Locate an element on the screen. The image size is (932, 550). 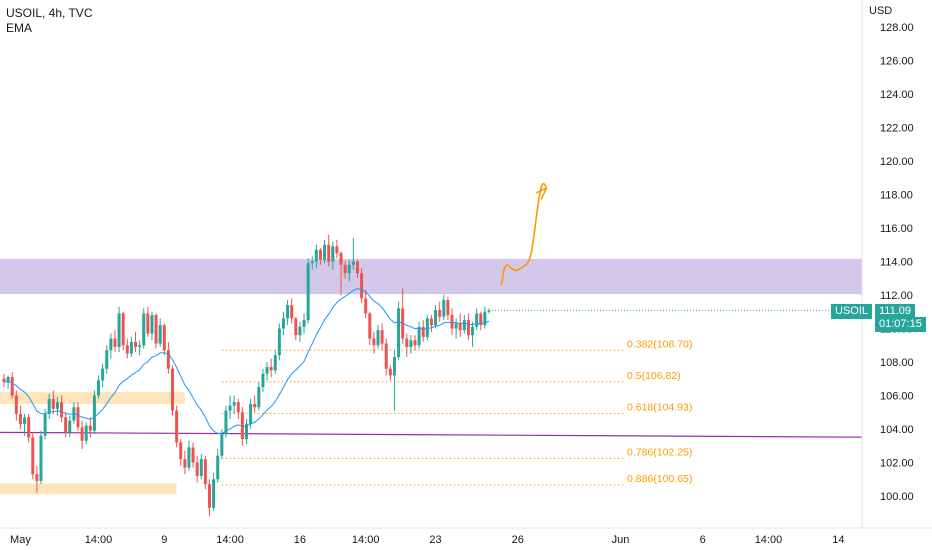
resistance-zone is located at coordinates (431, 276).